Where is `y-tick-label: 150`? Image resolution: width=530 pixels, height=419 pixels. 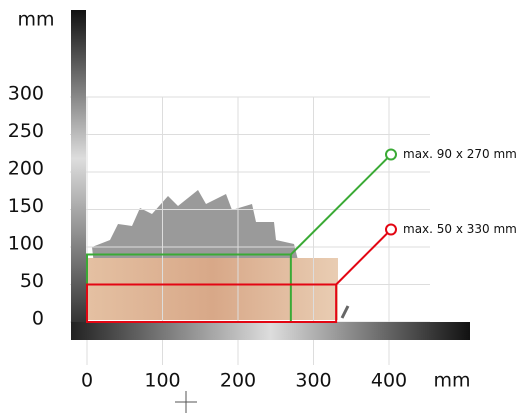 y-tick-label: 150 is located at coordinates (26, 206).